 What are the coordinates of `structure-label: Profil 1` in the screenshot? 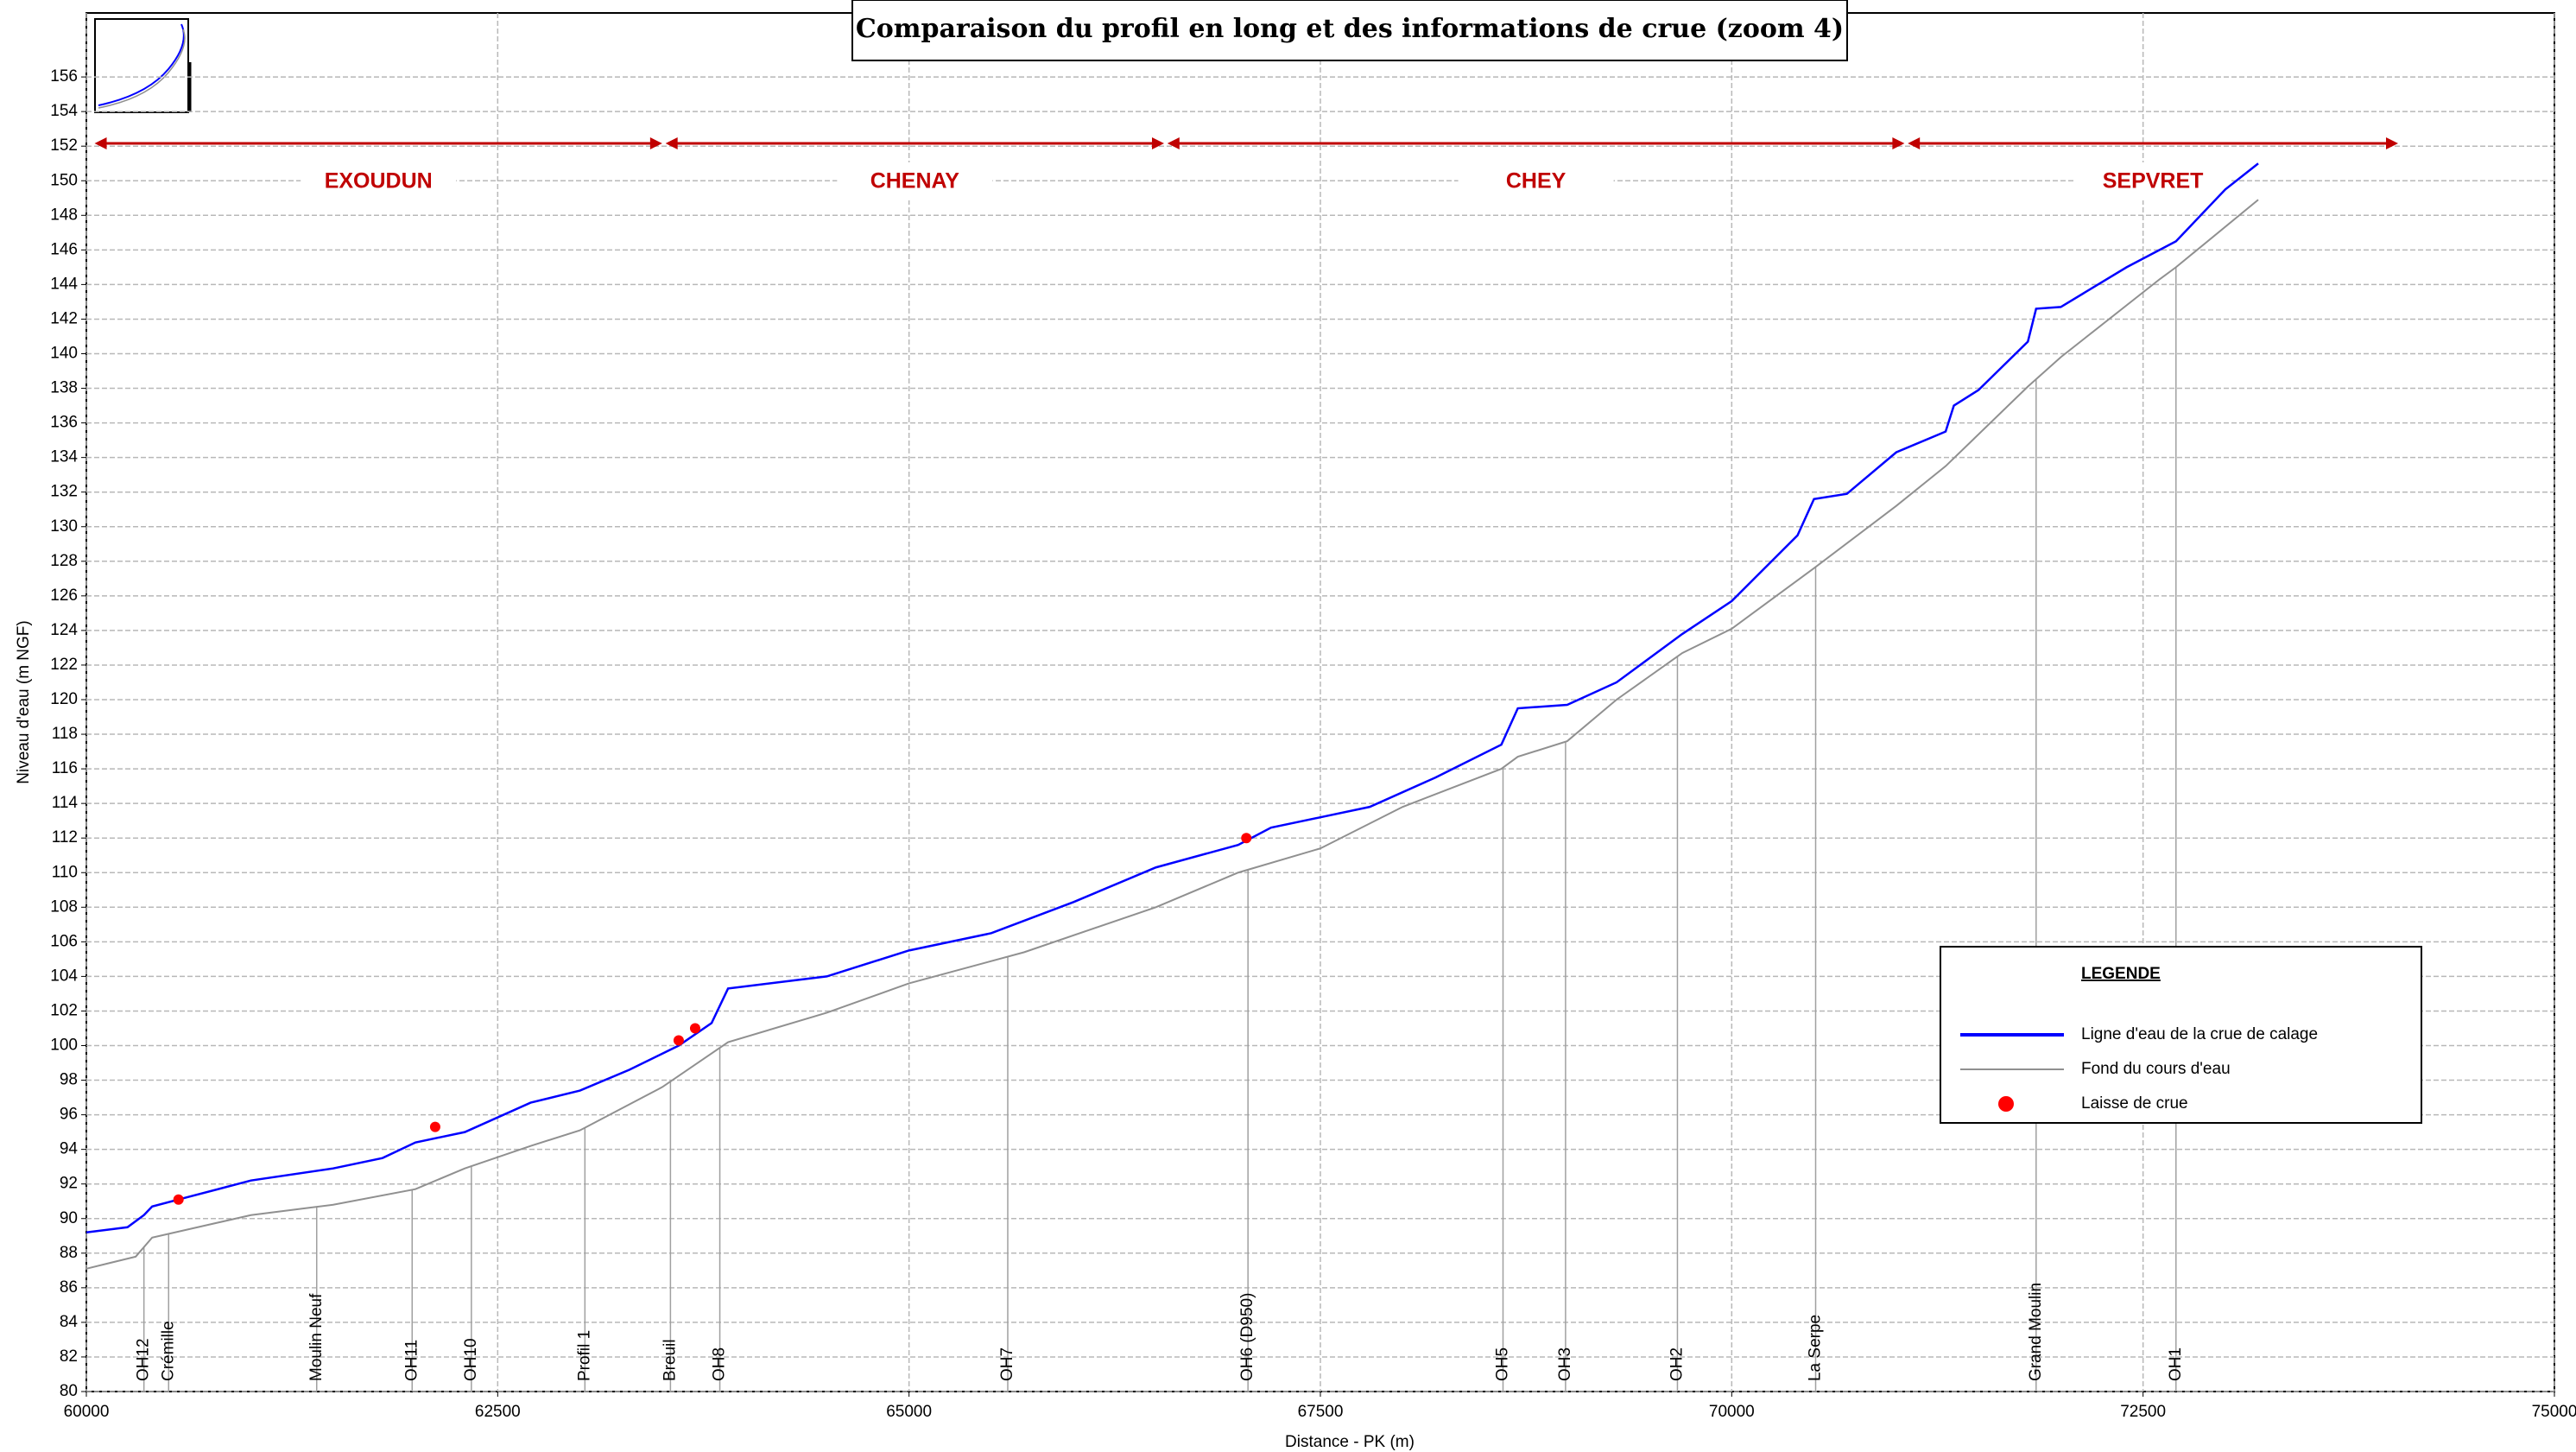 It's located at (584, 1355).